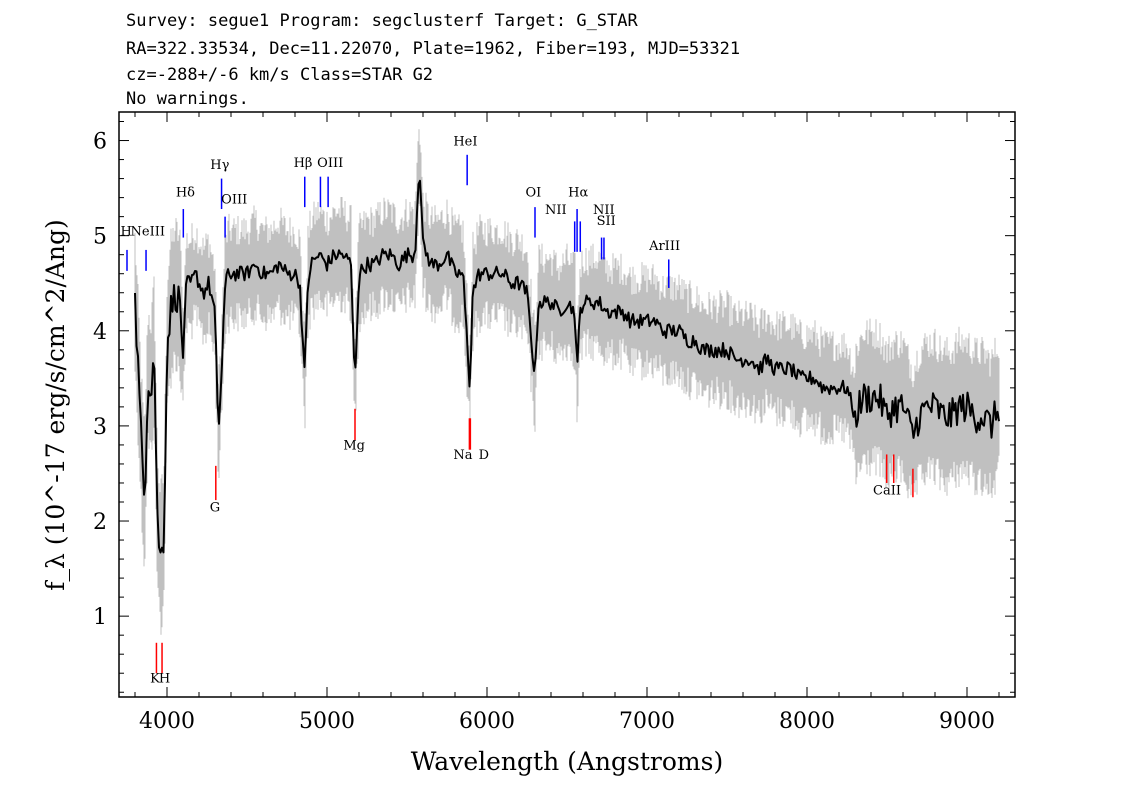 Image resolution: width=1134 pixels, height=810 pixels. Describe the element at coordinates (465, 141) in the screenshot. I see `spectral-line-label: HeI` at that location.